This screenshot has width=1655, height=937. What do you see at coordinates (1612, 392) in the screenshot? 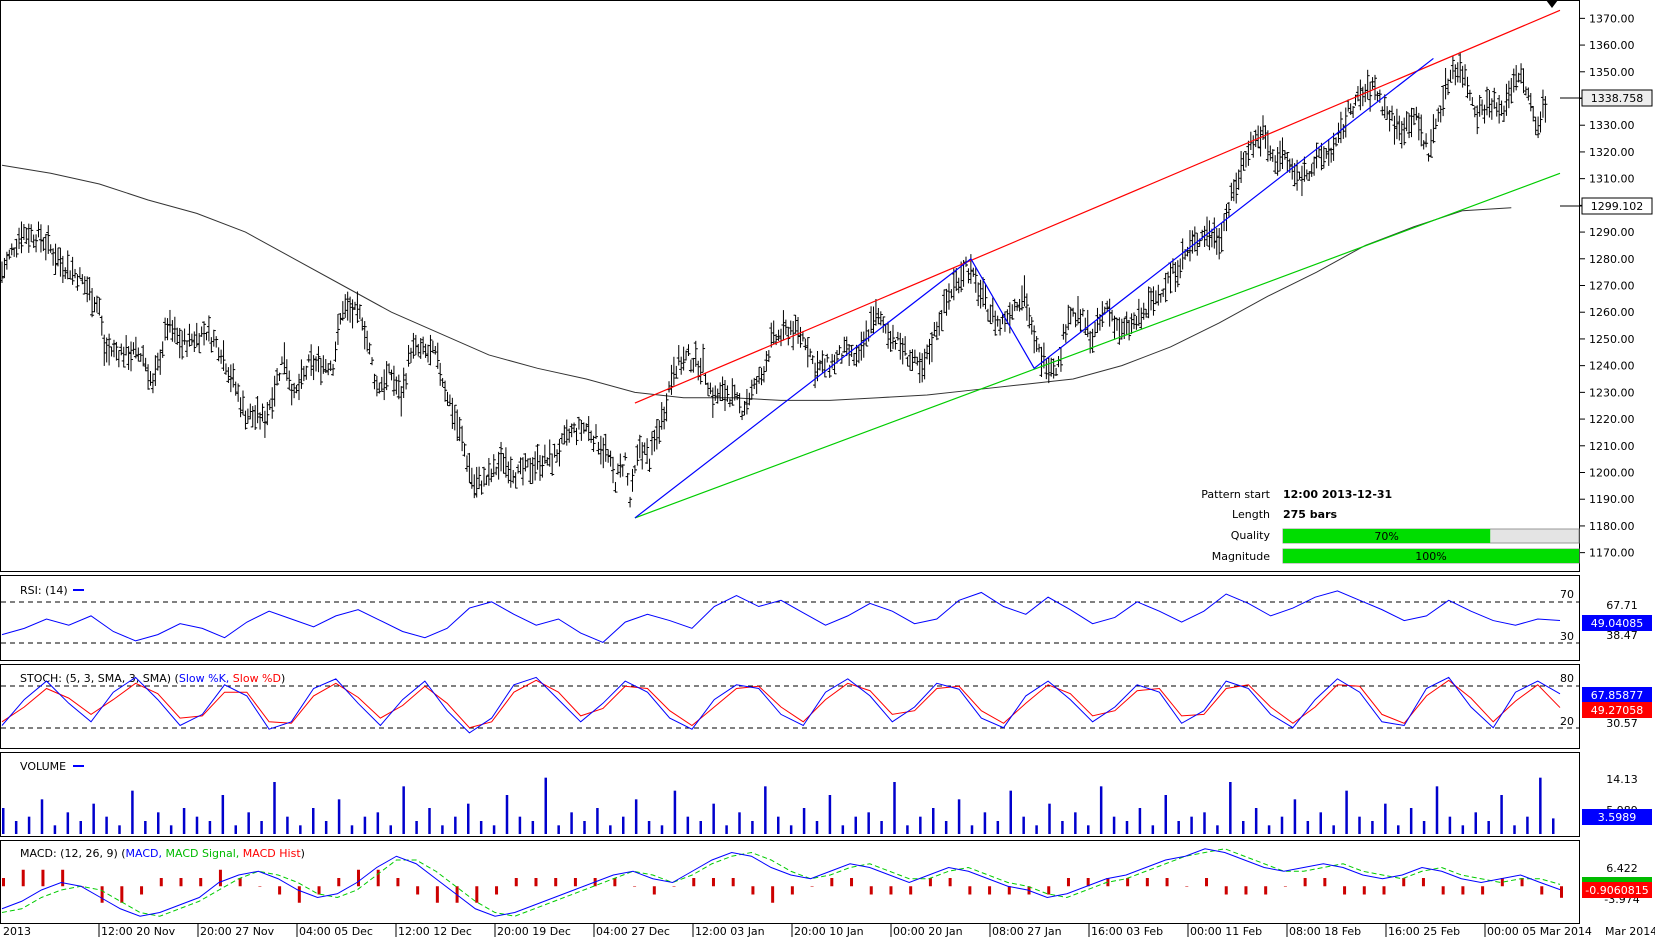
I see `price-y-tick-label: 1230.00` at bounding box center [1612, 392].